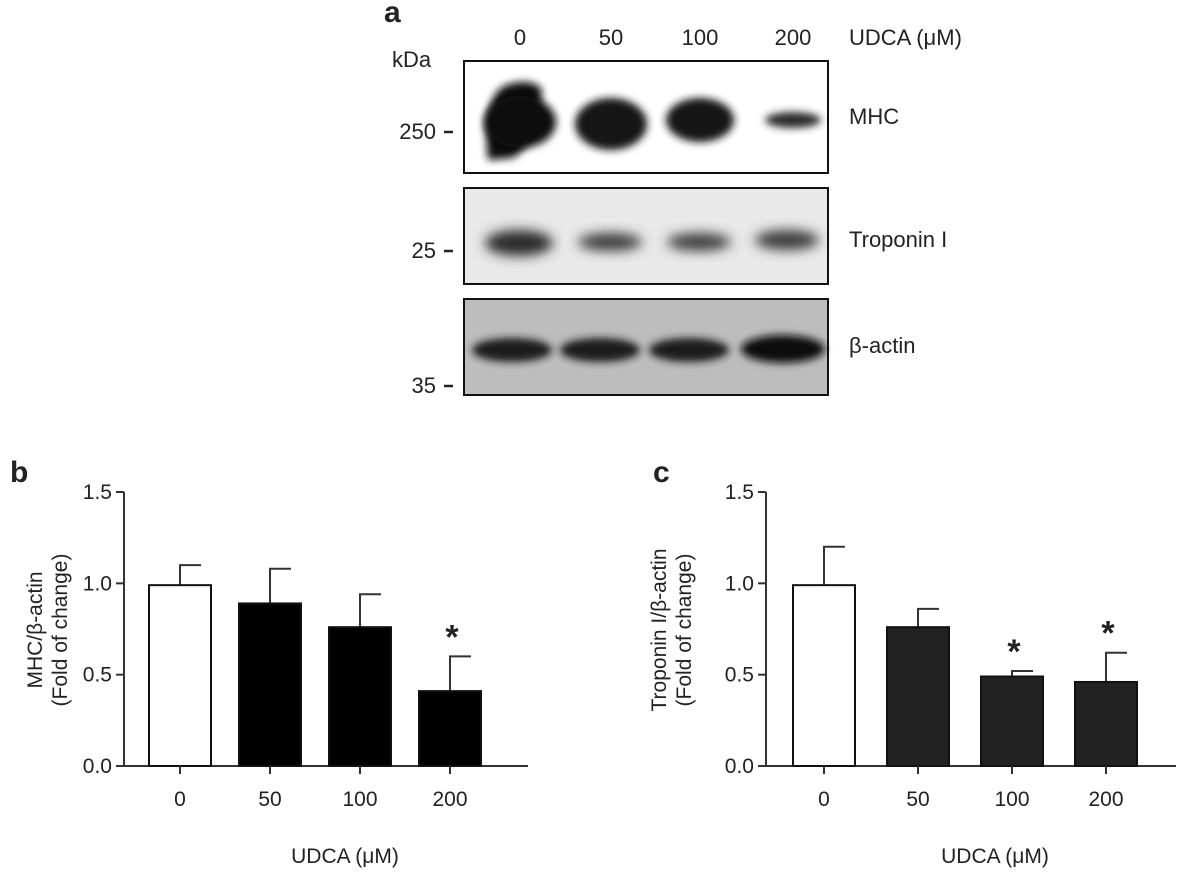 The height and width of the screenshot is (875, 1200). Describe the element at coordinates (611, 37) in the screenshot. I see `lane-label-2: 50` at that location.